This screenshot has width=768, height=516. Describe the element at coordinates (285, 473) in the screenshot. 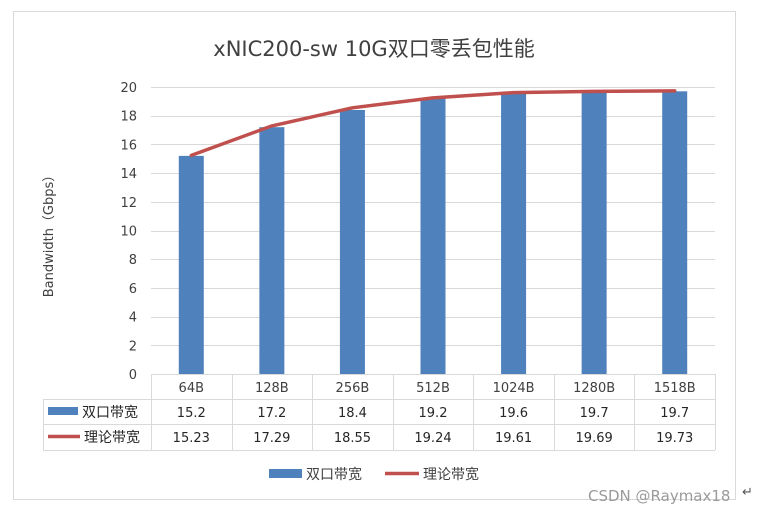

I see `legend-key-bar` at that location.